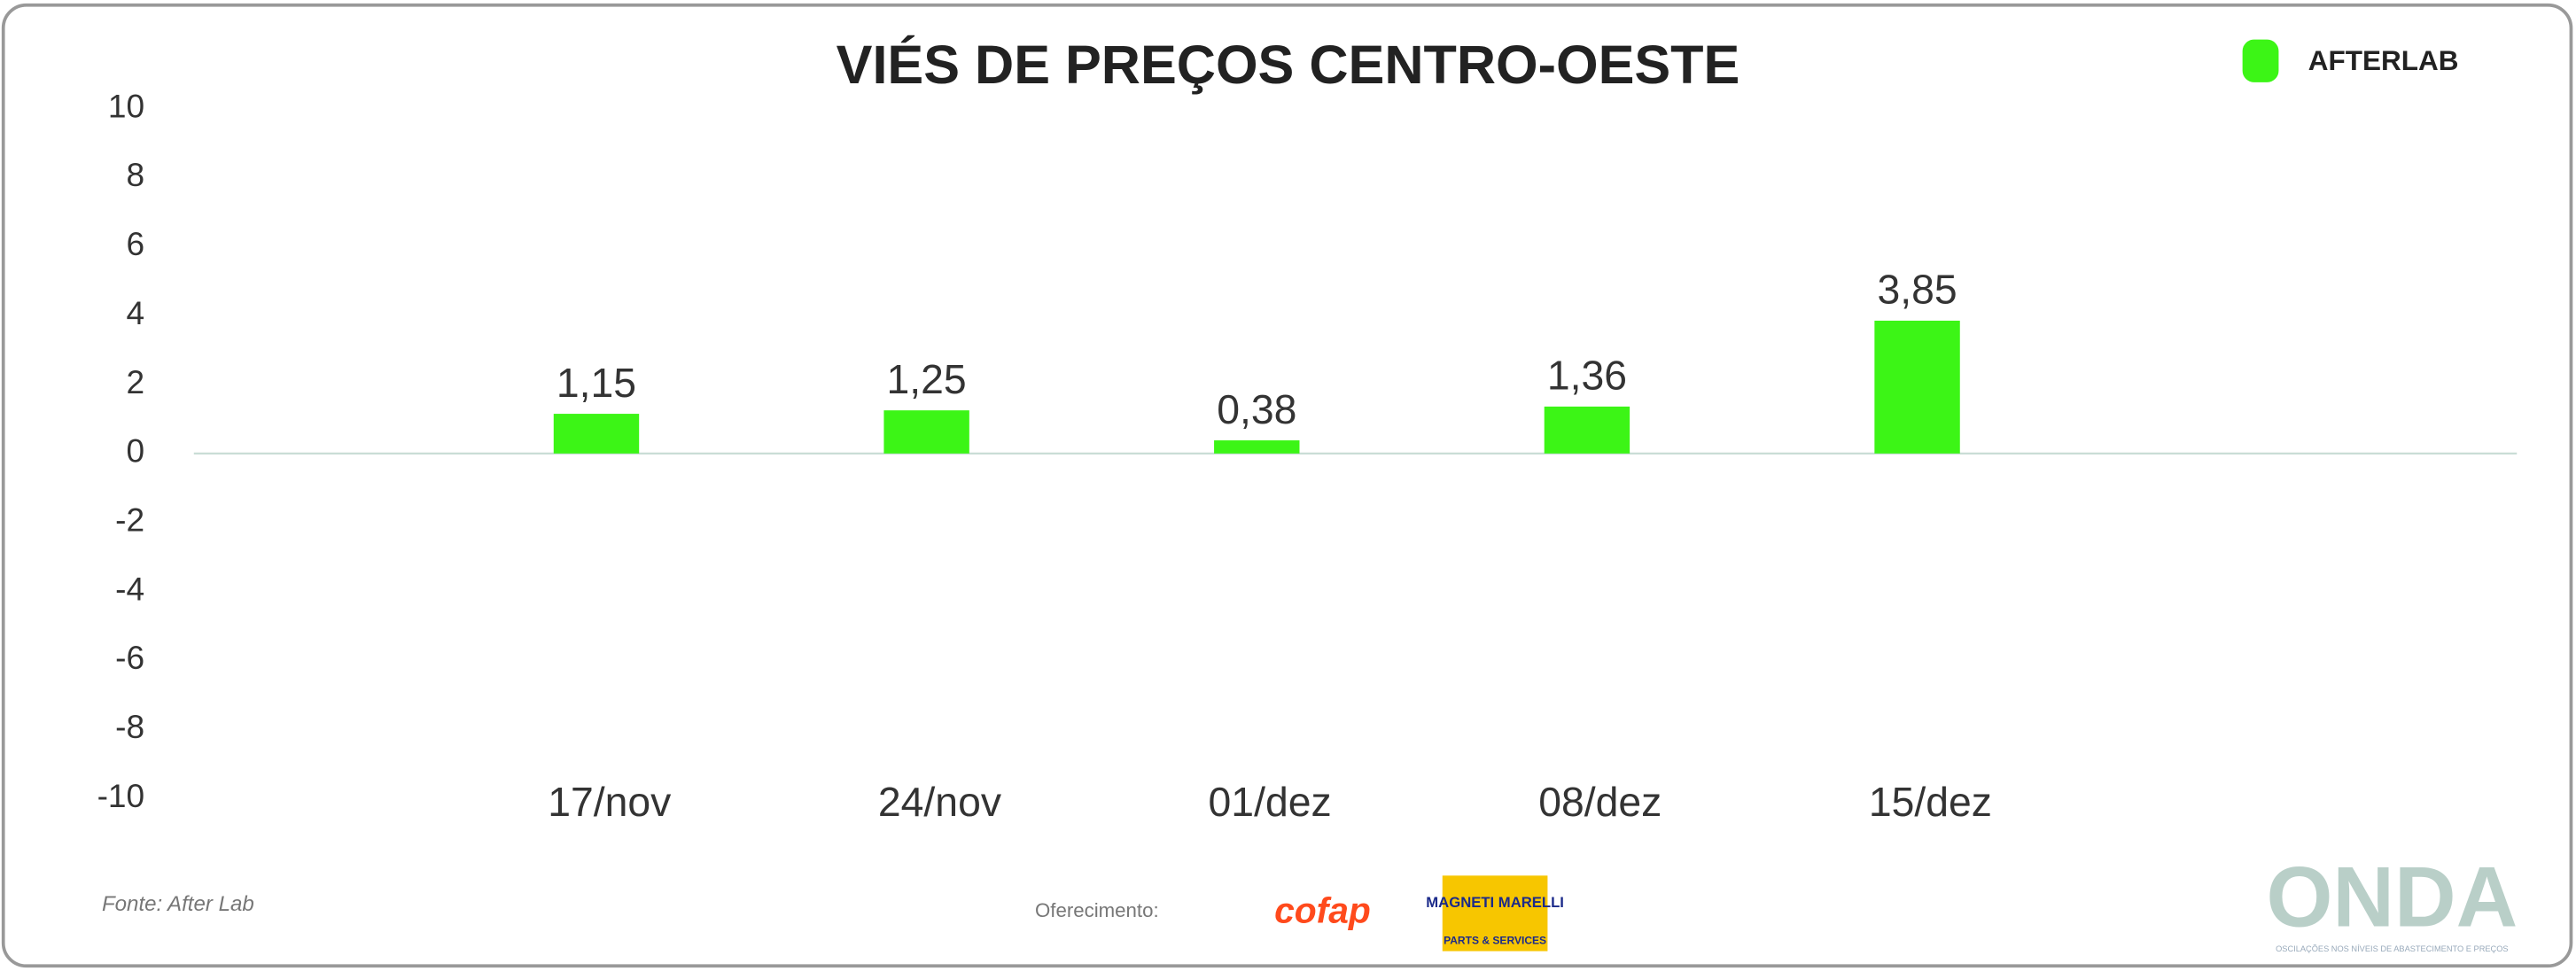 This screenshot has width=2576, height=971. Describe the element at coordinates (1323, 910) in the screenshot. I see `cofap-logo: cofap` at that location.